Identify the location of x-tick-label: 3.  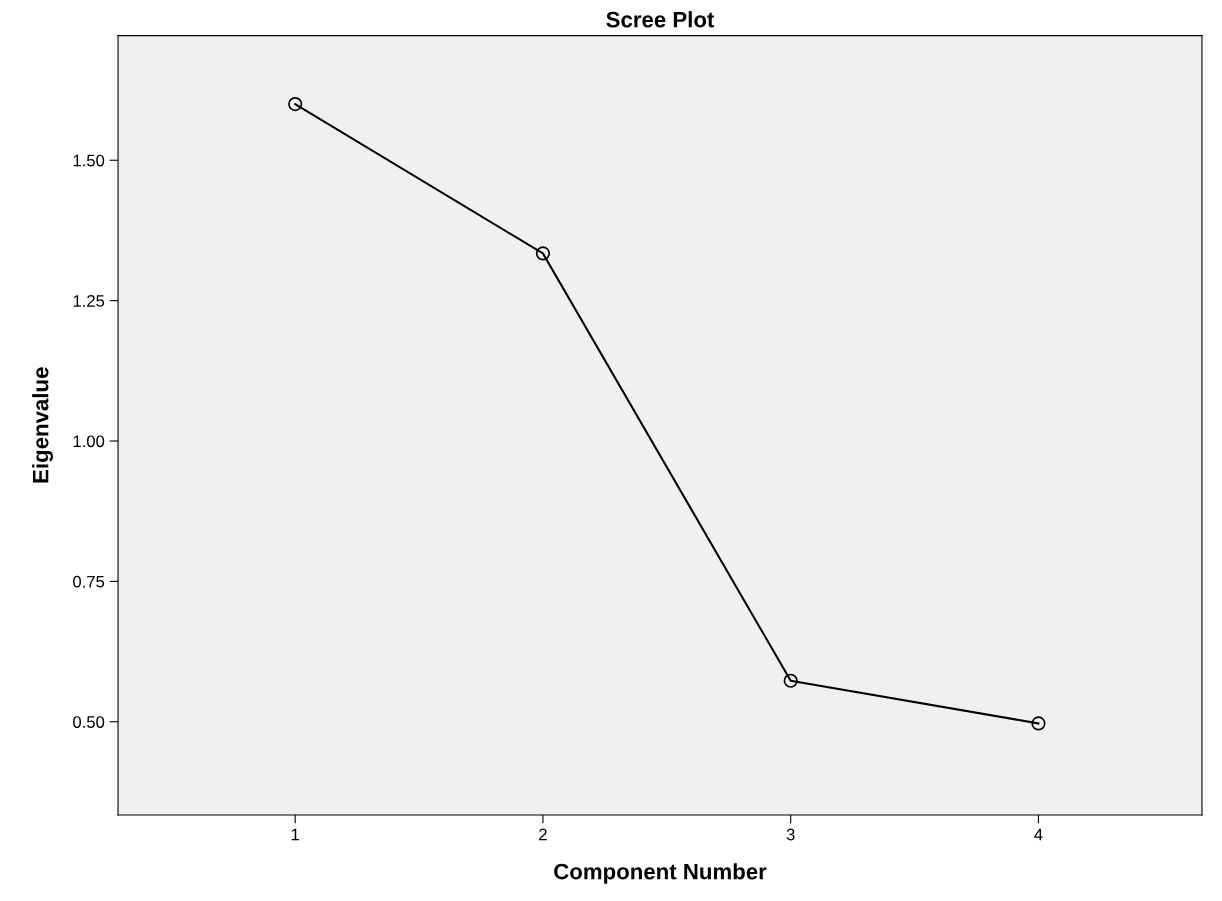
(790, 834).